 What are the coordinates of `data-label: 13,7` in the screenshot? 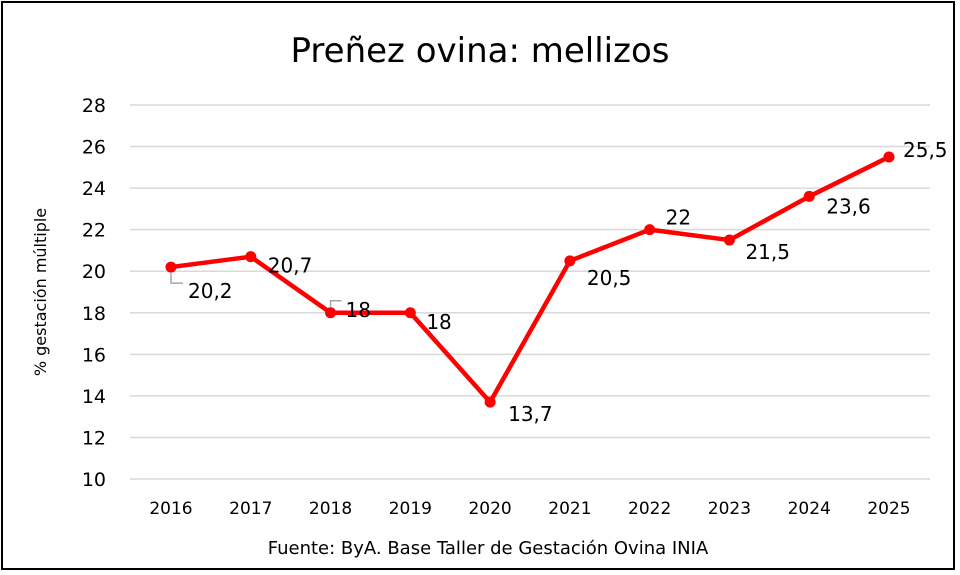 It's located at (530, 414).